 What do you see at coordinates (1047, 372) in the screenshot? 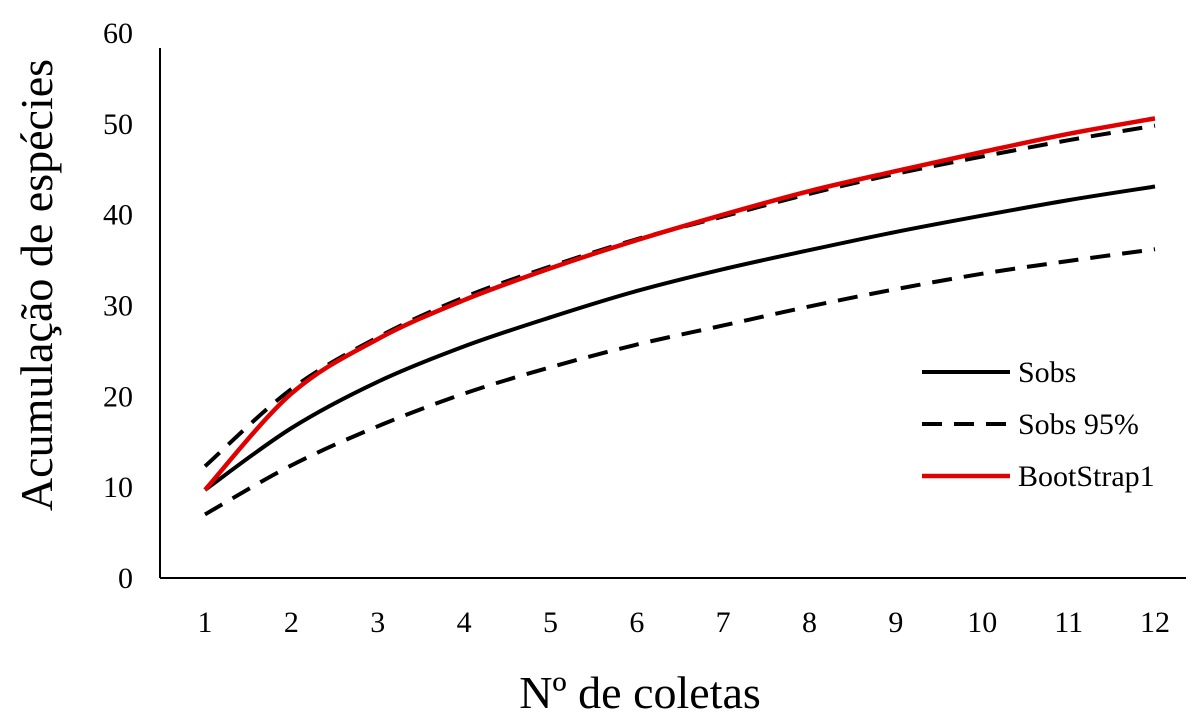
I see `legend-label: Sobs` at bounding box center [1047, 372].